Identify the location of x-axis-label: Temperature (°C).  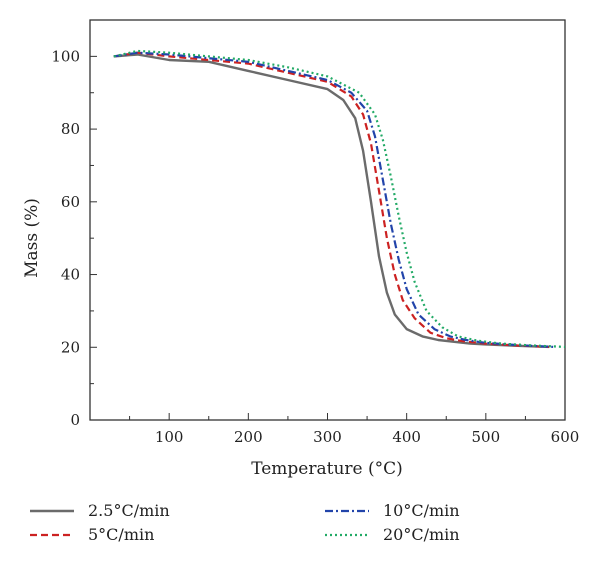
(327, 469).